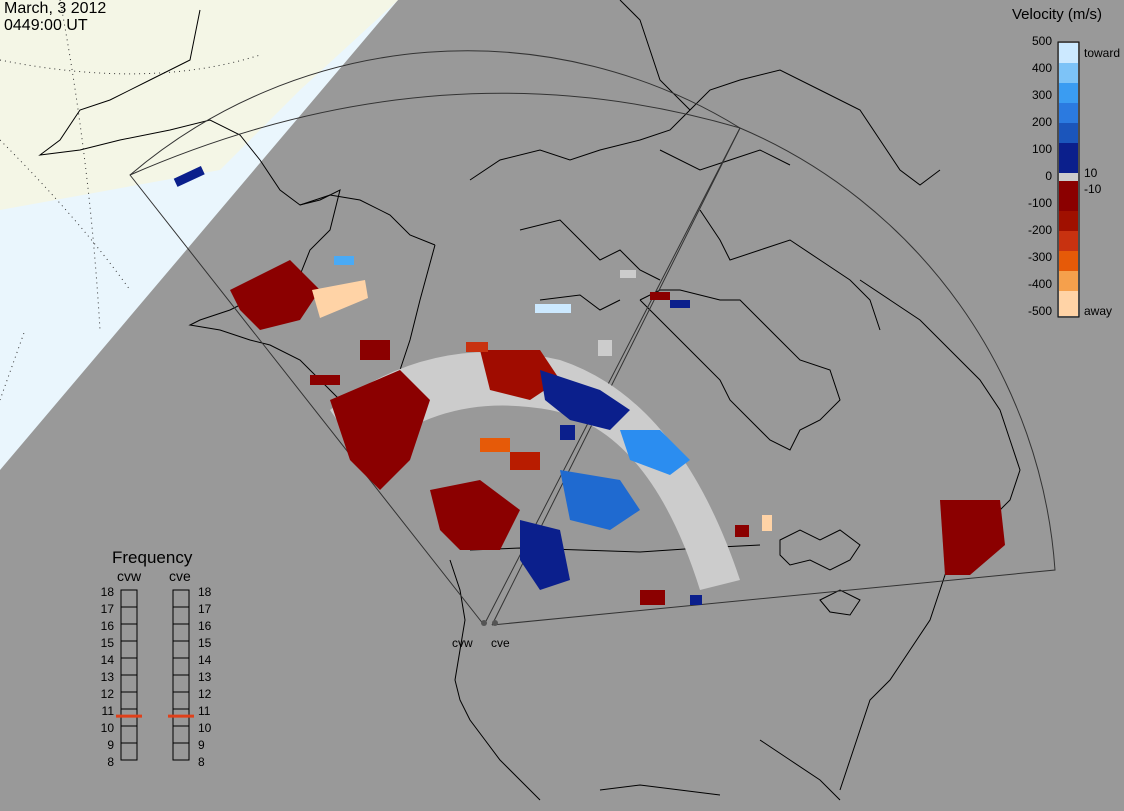  I want to click on frequency-tick-left: 14, so click(107, 660).